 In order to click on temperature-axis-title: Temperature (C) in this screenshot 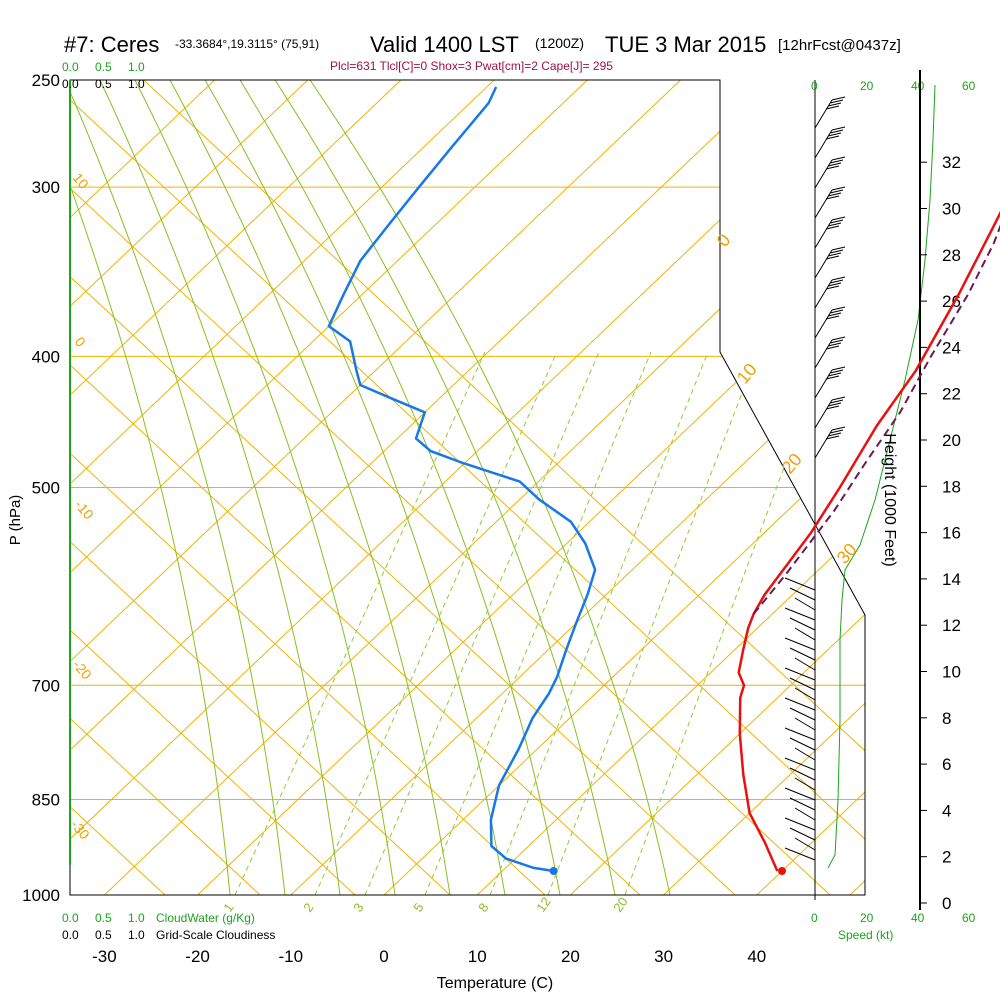, I will do `click(495, 983)`.